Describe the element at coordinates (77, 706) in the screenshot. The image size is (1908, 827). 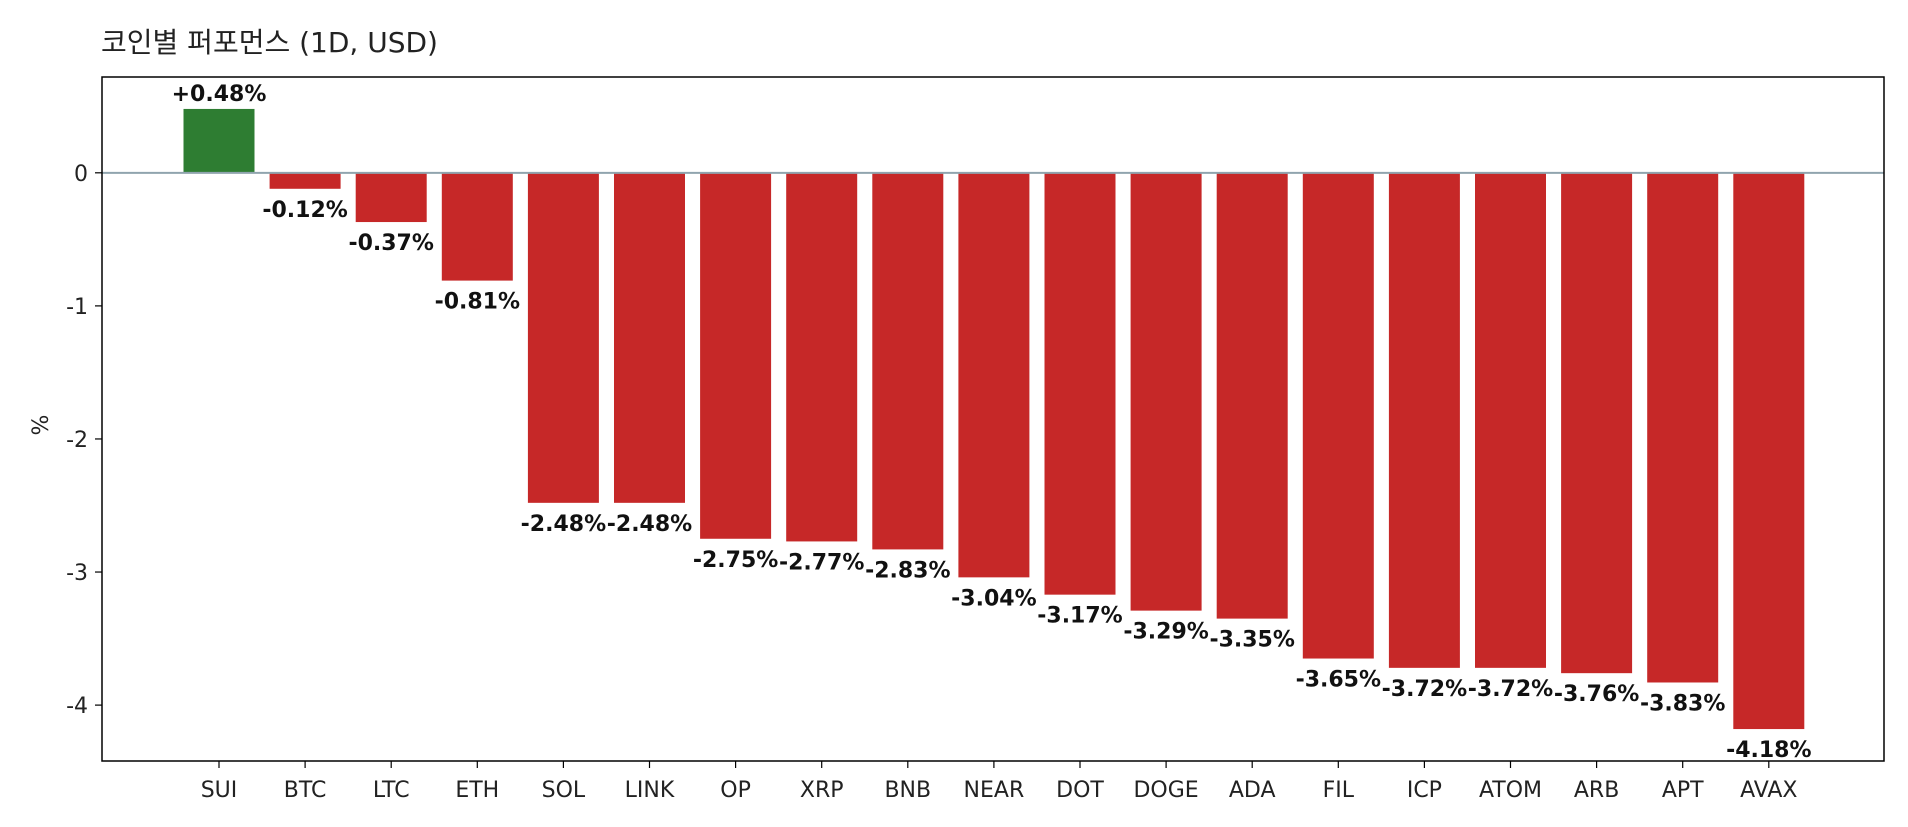
I see `y-tick-label: -4` at that location.